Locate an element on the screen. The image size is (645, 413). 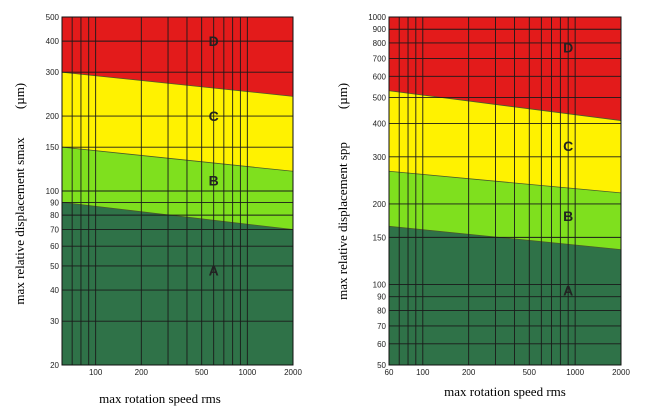
chart-smax-y-tick-label: 80 is located at coordinates (54, 215).